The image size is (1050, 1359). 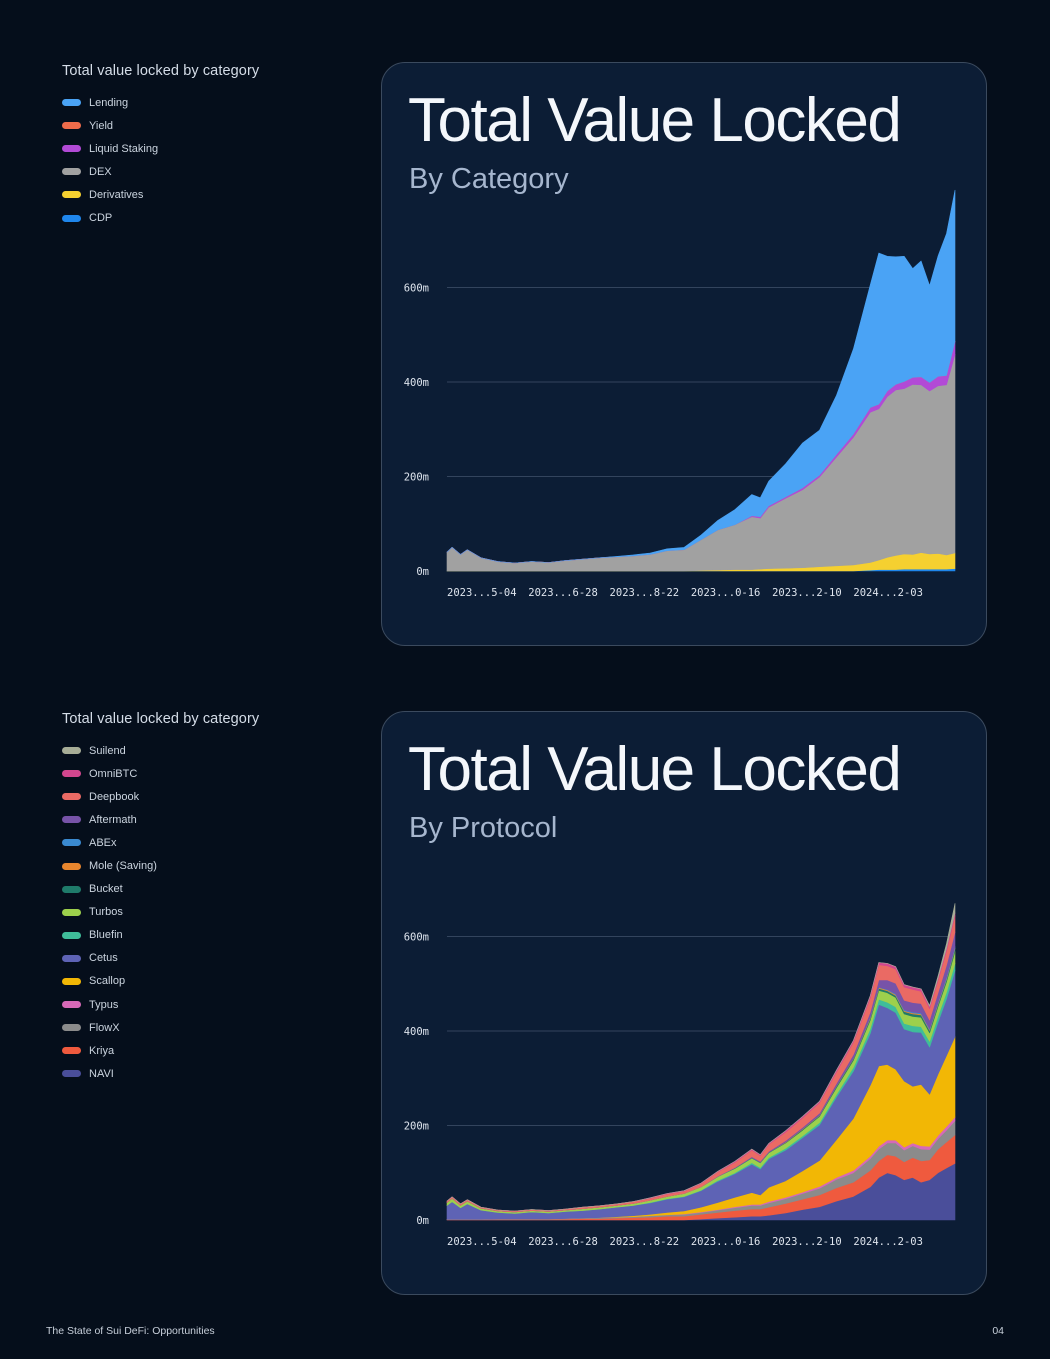 I want to click on legend-label: Lending, so click(x=109, y=102).